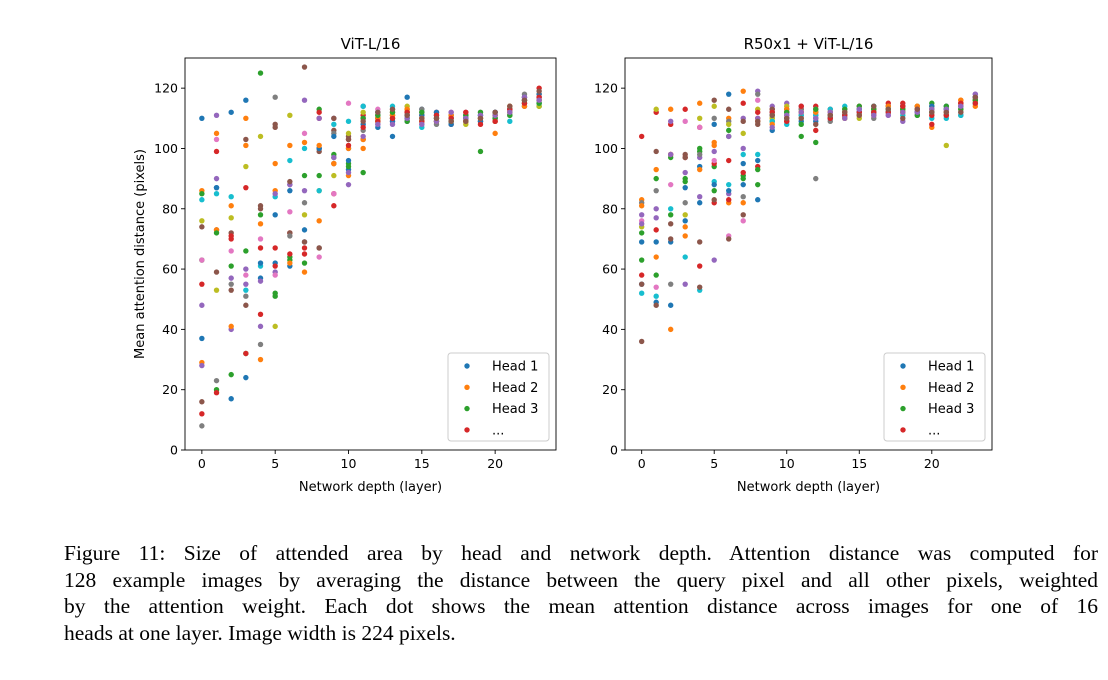 This screenshot has height=680, width=1108. Describe the element at coordinates (809, 44) in the screenshot. I see `chart-title: R50x1 + ViT-L/16` at that location.